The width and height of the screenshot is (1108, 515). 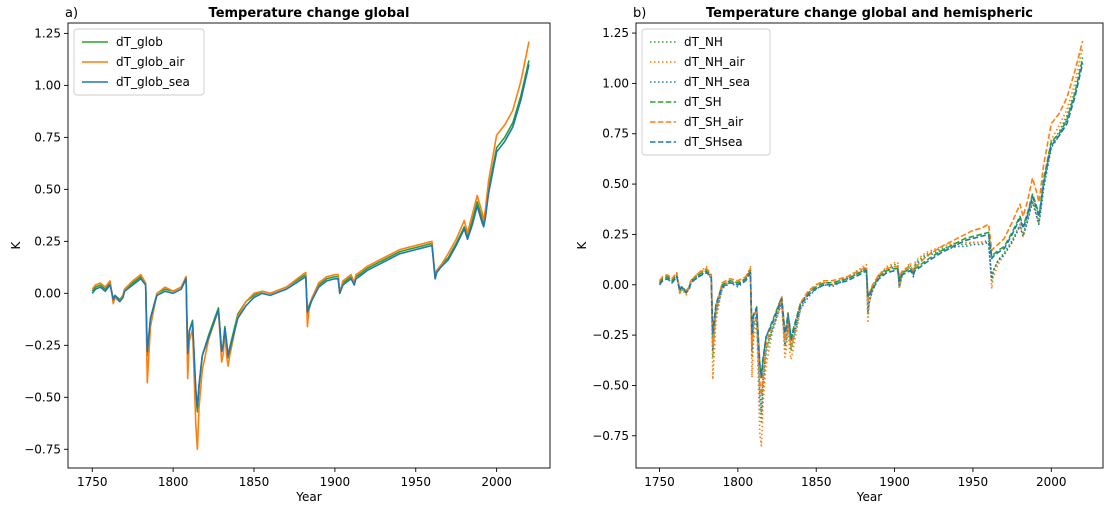 I want to click on legend-label: dT_SHsea, so click(x=713, y=142).